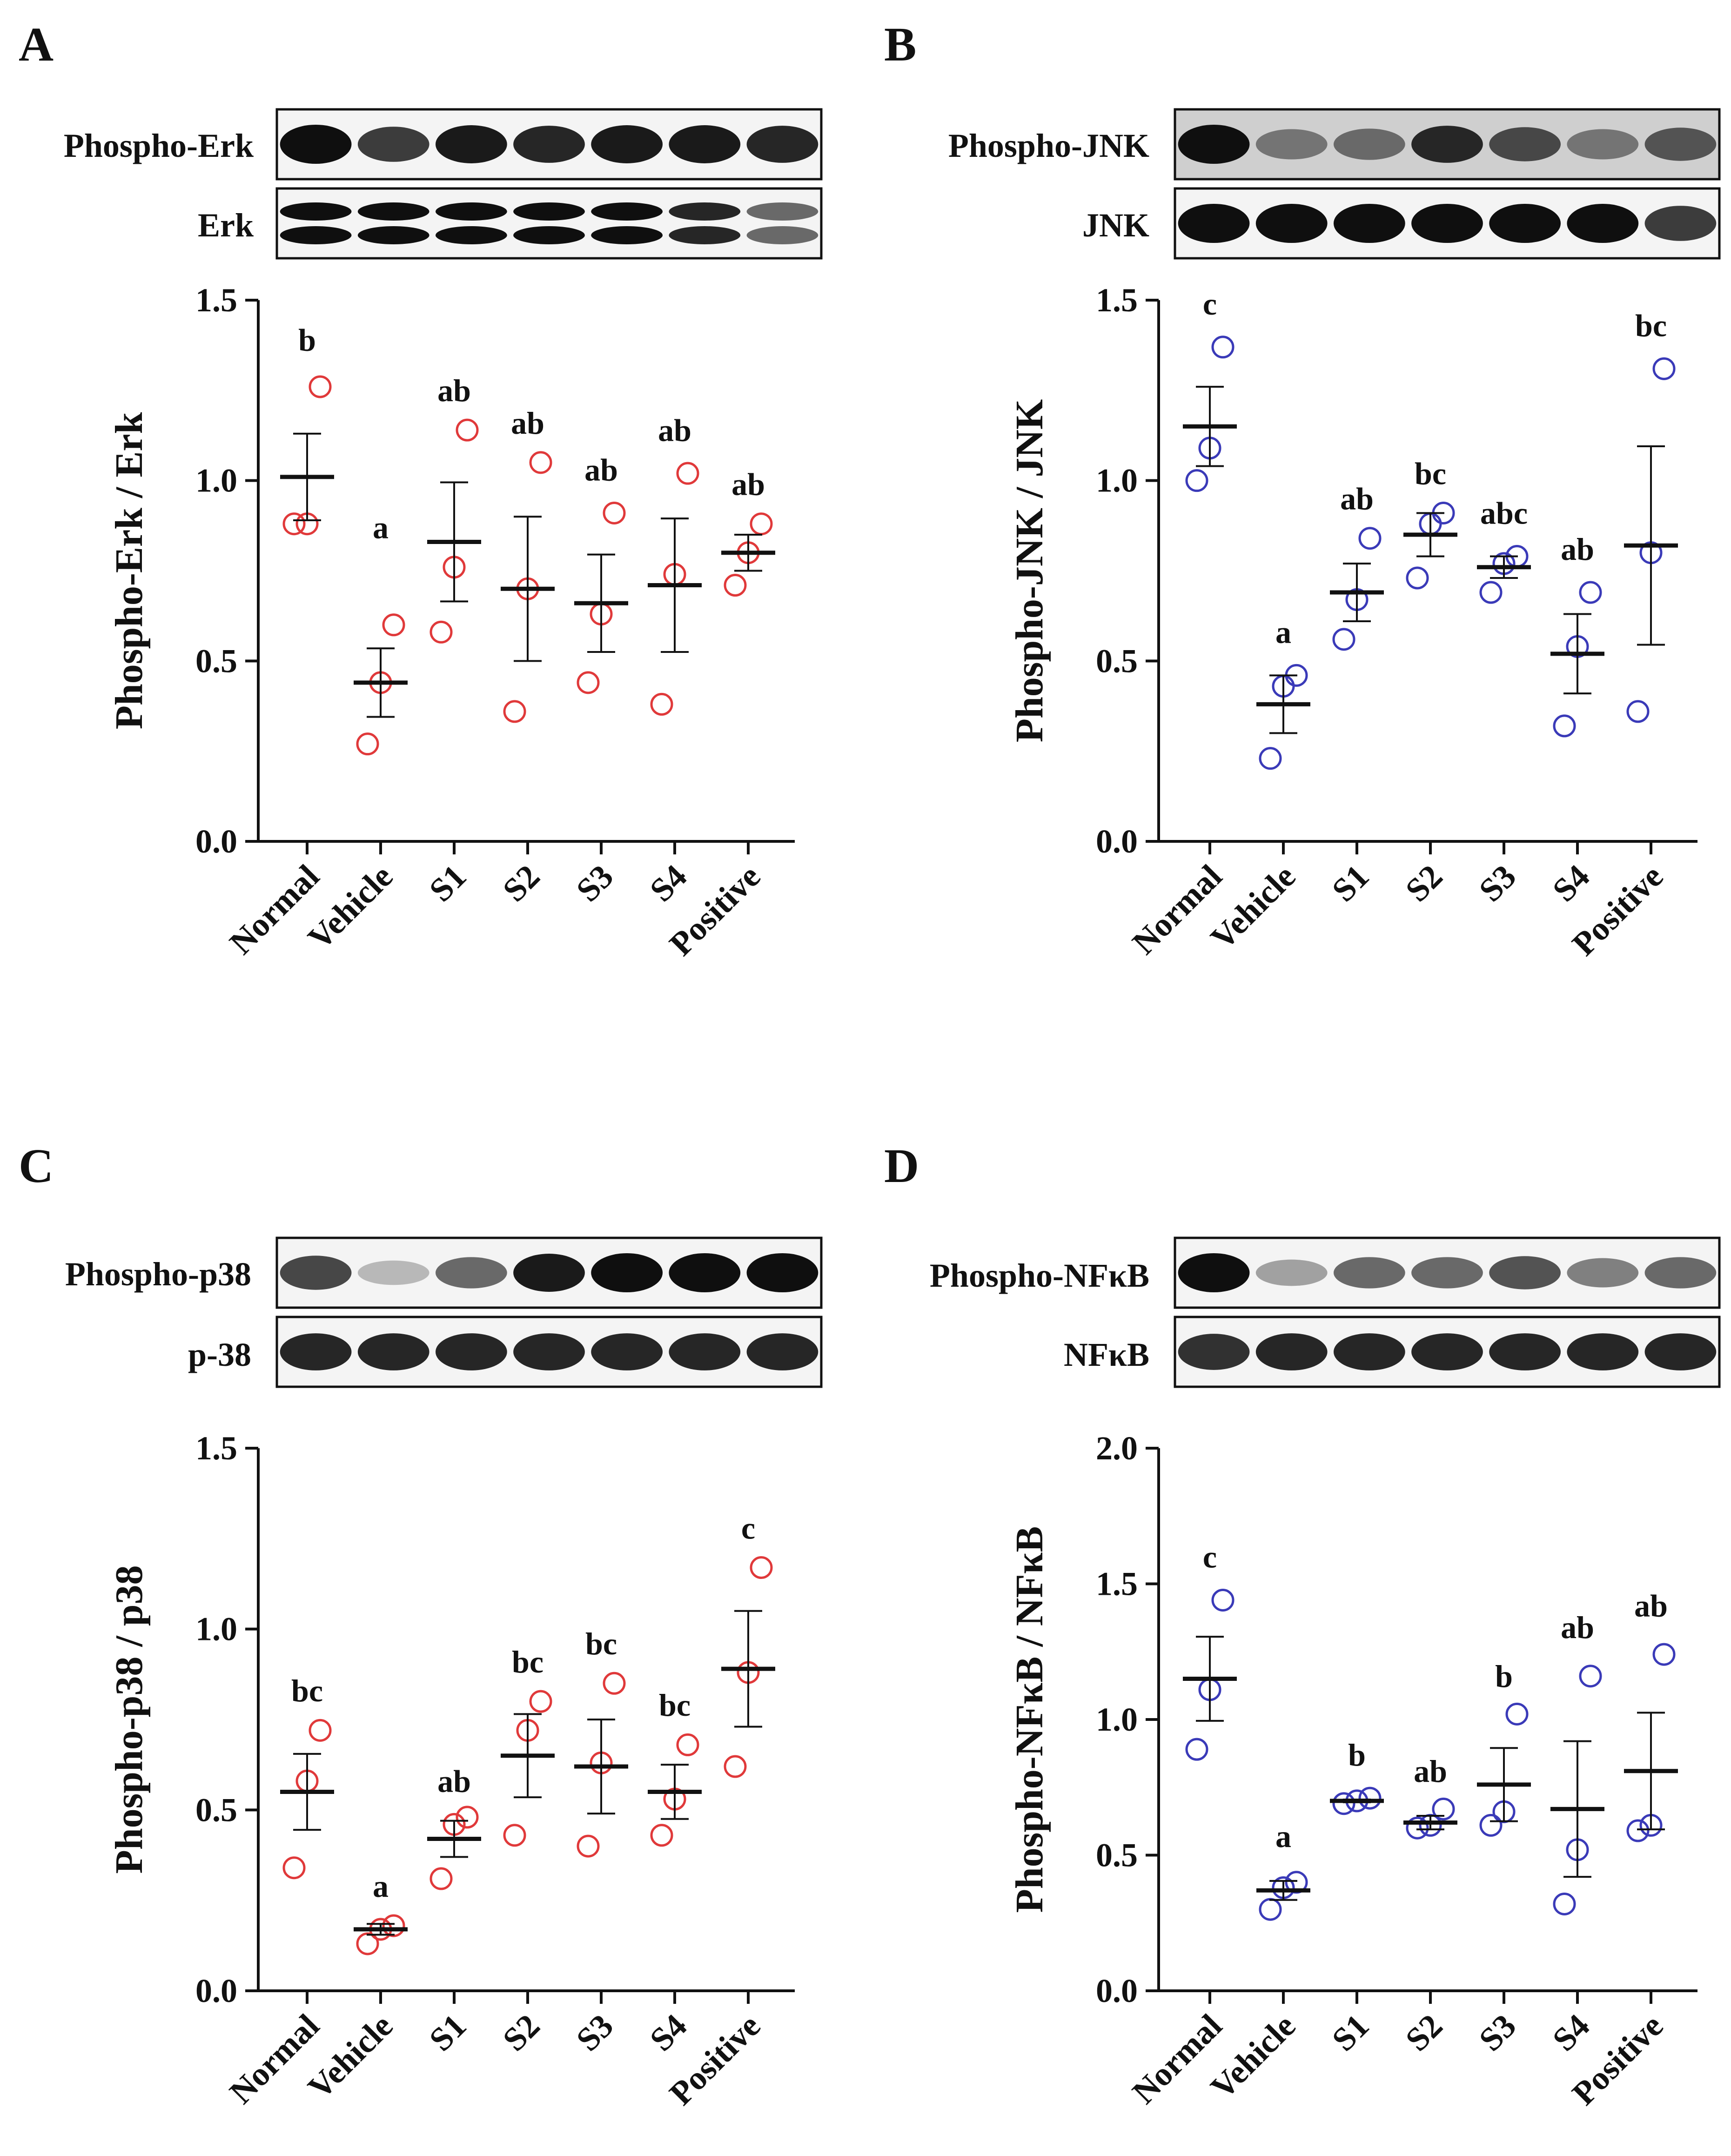  I want to click on total-blot-strip, so click(549, 223).